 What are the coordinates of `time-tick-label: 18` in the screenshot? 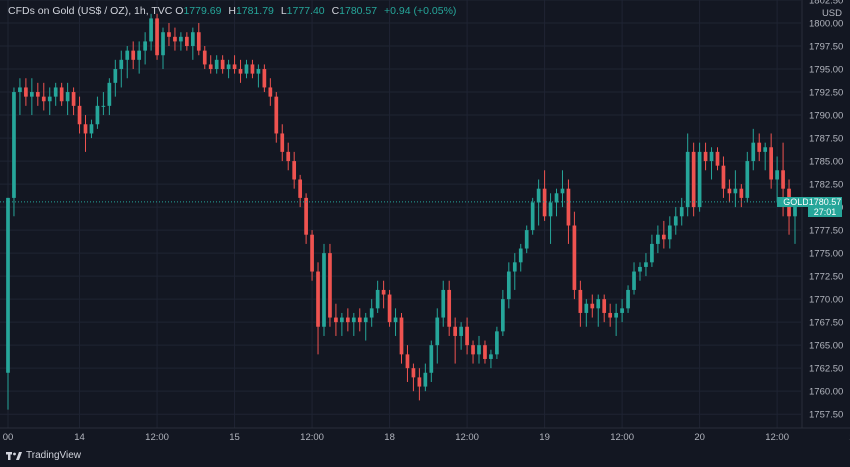 It's located at (389, 437).